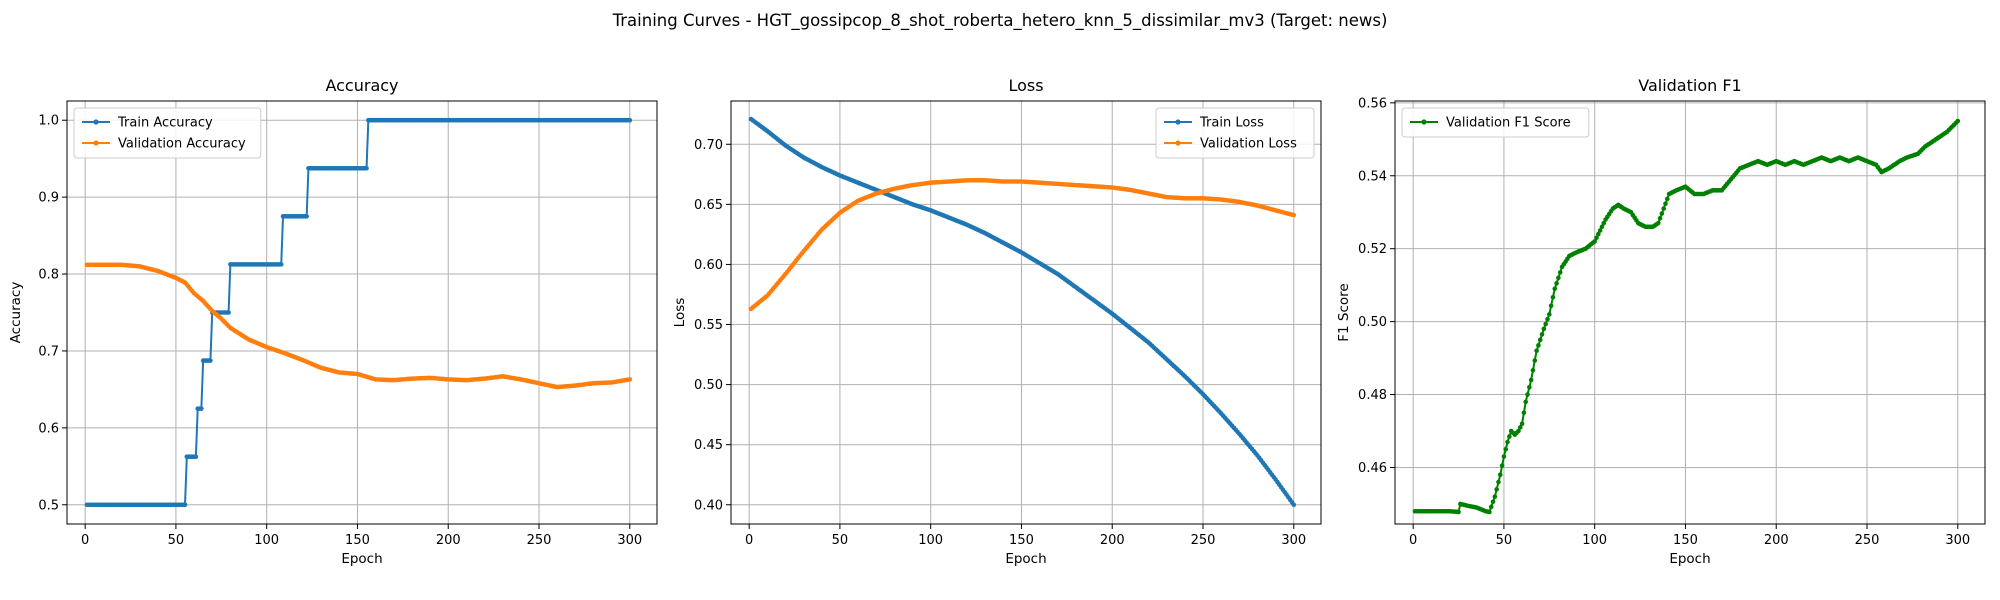 This screenshot has height=600, width=2000. Describe the element at coordinates (48, 121) in the screenshot. I see `y-tick-label: 1.0` at that location.